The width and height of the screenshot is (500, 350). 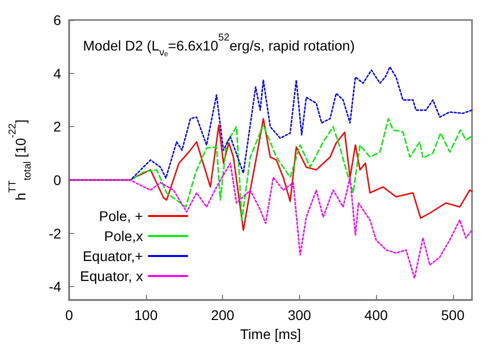 What do you see at coordinates (271, 334) in the screenshot?
I see `x-axis-title: Time [ms]` at bounding box center [271, 334].